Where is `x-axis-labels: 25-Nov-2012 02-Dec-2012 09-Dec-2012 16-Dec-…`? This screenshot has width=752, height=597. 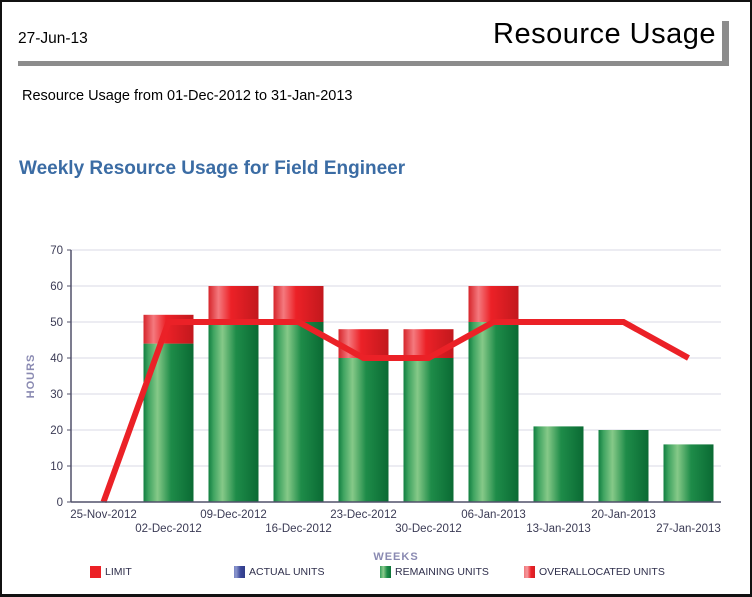
x-axis-labels: 25-Nov-2012 02-Dec-2012 09-Dec-2012 16-Dec-… is located at coordinates (395, 522).